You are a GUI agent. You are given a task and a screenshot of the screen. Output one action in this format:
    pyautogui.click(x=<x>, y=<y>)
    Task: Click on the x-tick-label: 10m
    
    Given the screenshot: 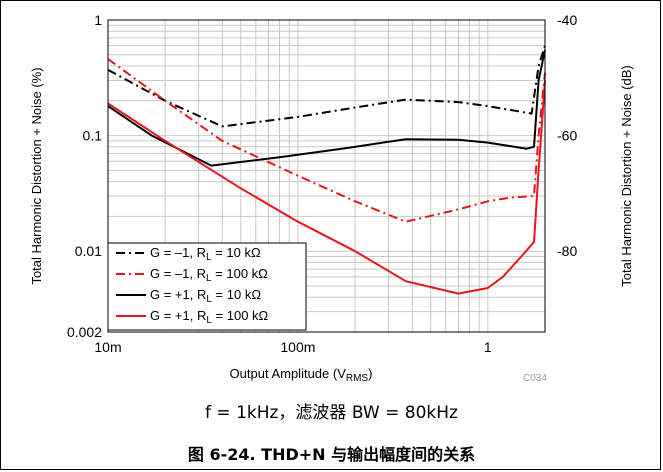 What is the action you would take?
    pyautogui.click(x=107, y=347)
    